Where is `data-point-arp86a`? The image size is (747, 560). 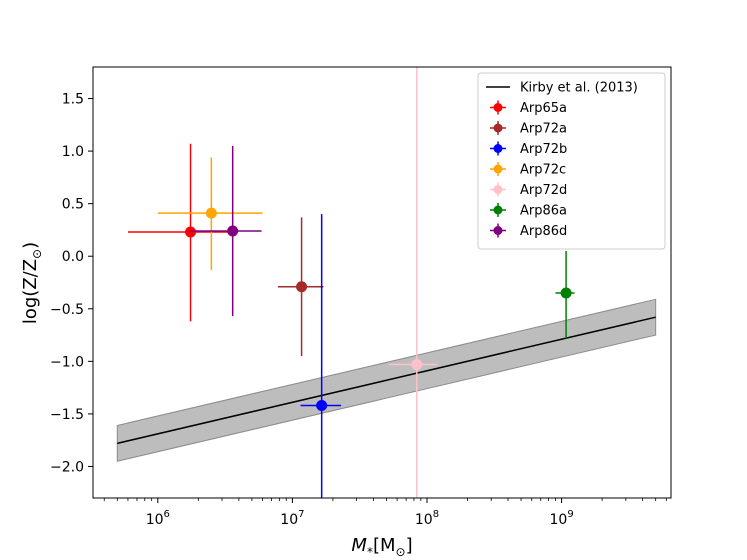 data-point-arp86a is located at coordinates (566, 293).